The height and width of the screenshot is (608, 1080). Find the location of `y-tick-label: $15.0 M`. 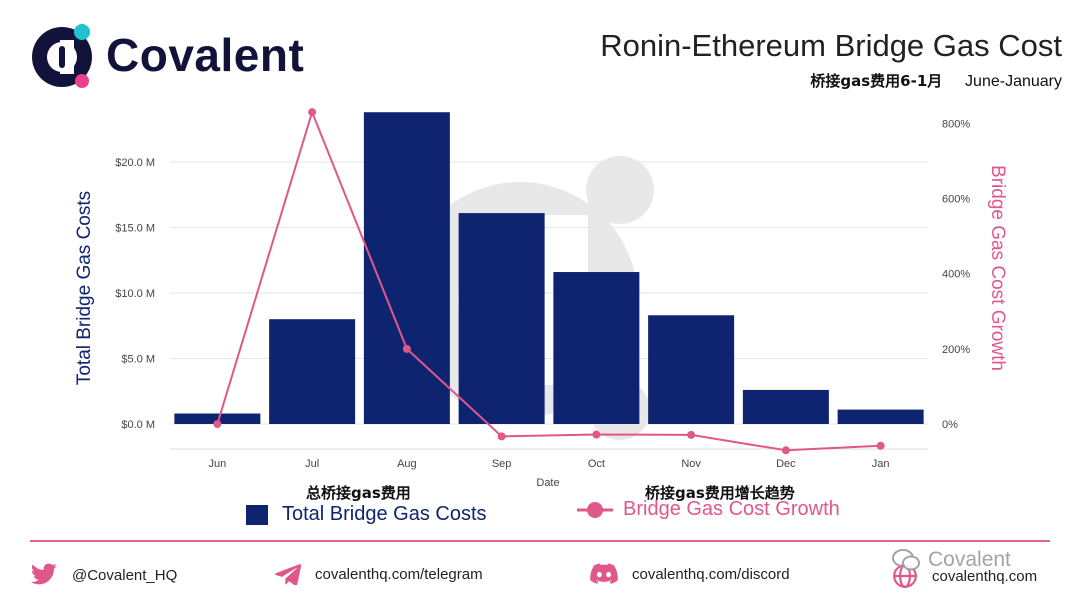

y-tick-label: $15.0 M is located at coordinates (135, 229).